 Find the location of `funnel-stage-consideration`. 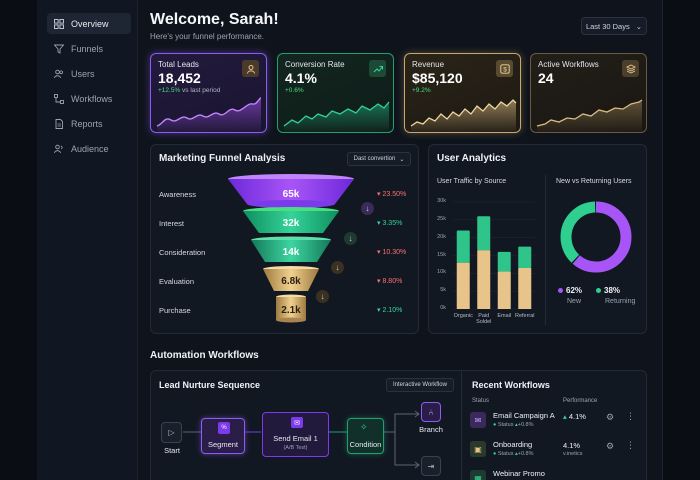

funnel-stage-consideration is located at coordinates (291, 251).